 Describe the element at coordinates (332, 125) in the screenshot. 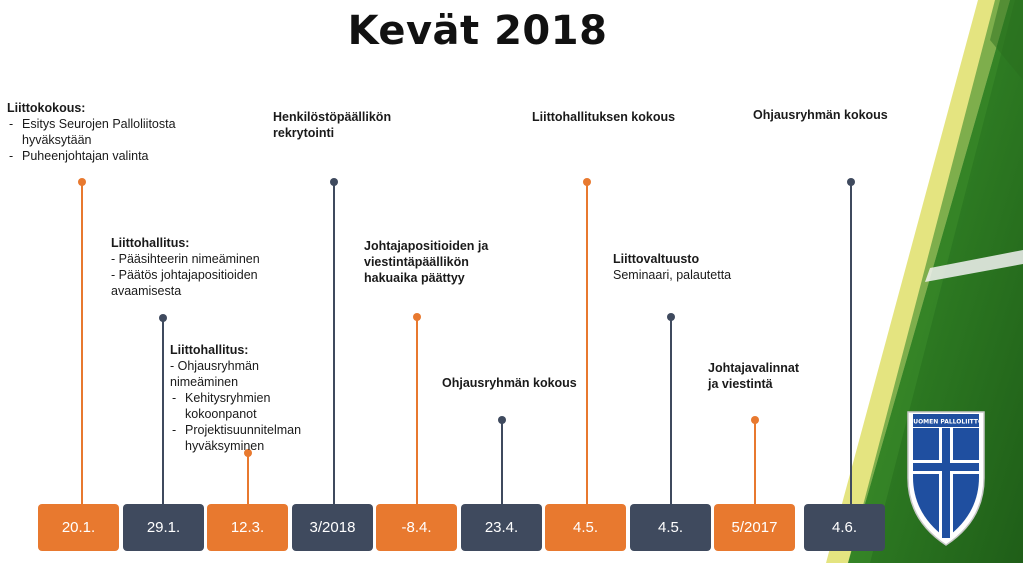

I see `event-text: Henkilöstöpäällikön rekrytointi` at that location.